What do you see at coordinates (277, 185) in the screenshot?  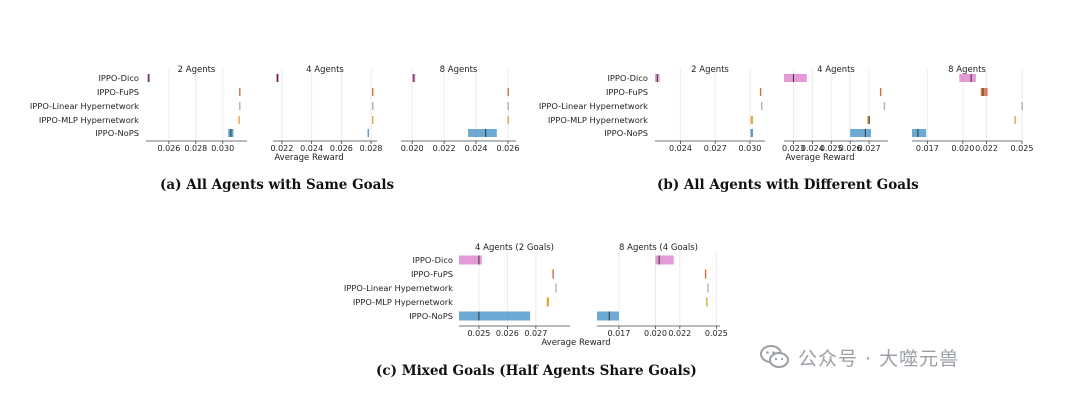 I see `caption-a: (a) All Agents with Same Goals` at bounding box center [277, 185].